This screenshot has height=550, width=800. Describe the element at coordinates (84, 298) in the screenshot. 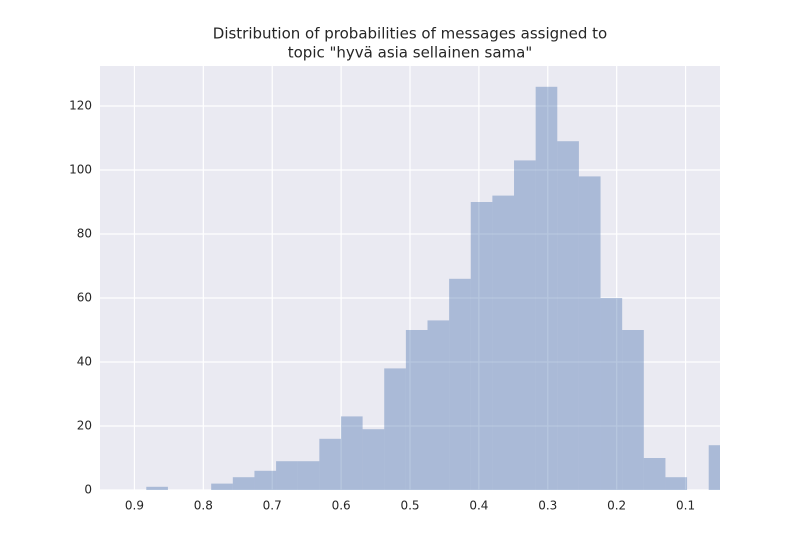

I see `y-tick-label: 60` at that location.